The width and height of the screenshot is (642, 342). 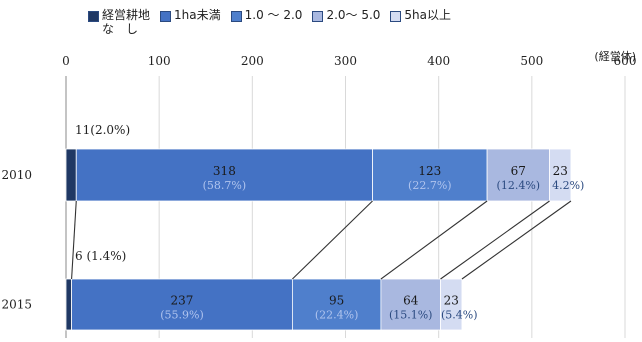 What do you see at coordinates (182, 301) in the screenshot?
I see `bar-value-label: 237` at bounding box center [182, 301].